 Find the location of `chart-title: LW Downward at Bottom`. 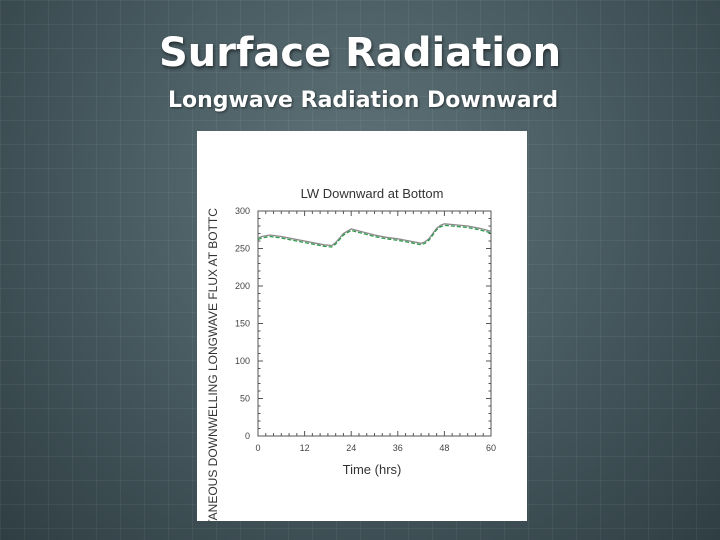

chart-title: LW Downward at Bottom is located at coordinates (372, 193).